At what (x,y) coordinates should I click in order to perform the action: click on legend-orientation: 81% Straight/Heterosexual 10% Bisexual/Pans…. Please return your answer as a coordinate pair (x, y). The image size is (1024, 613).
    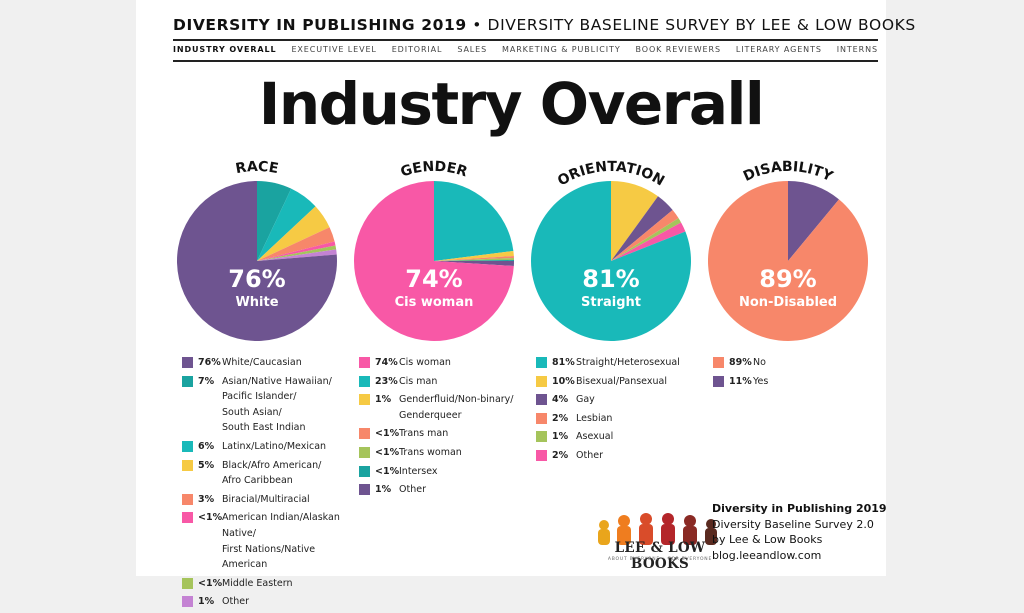
    Looking at the image, I should click on (626, 411).